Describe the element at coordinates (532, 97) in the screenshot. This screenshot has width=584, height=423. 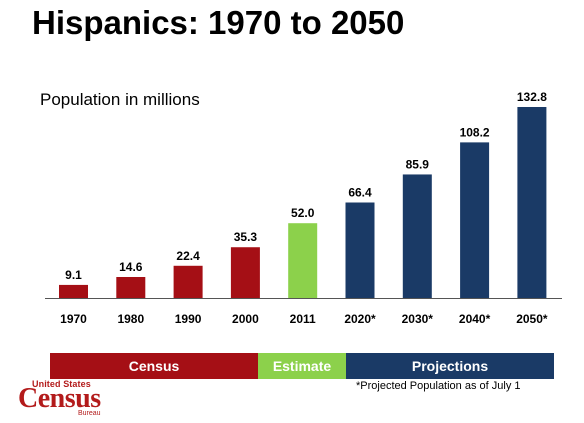
I see `value-label-2050*: 132.8` at that location.